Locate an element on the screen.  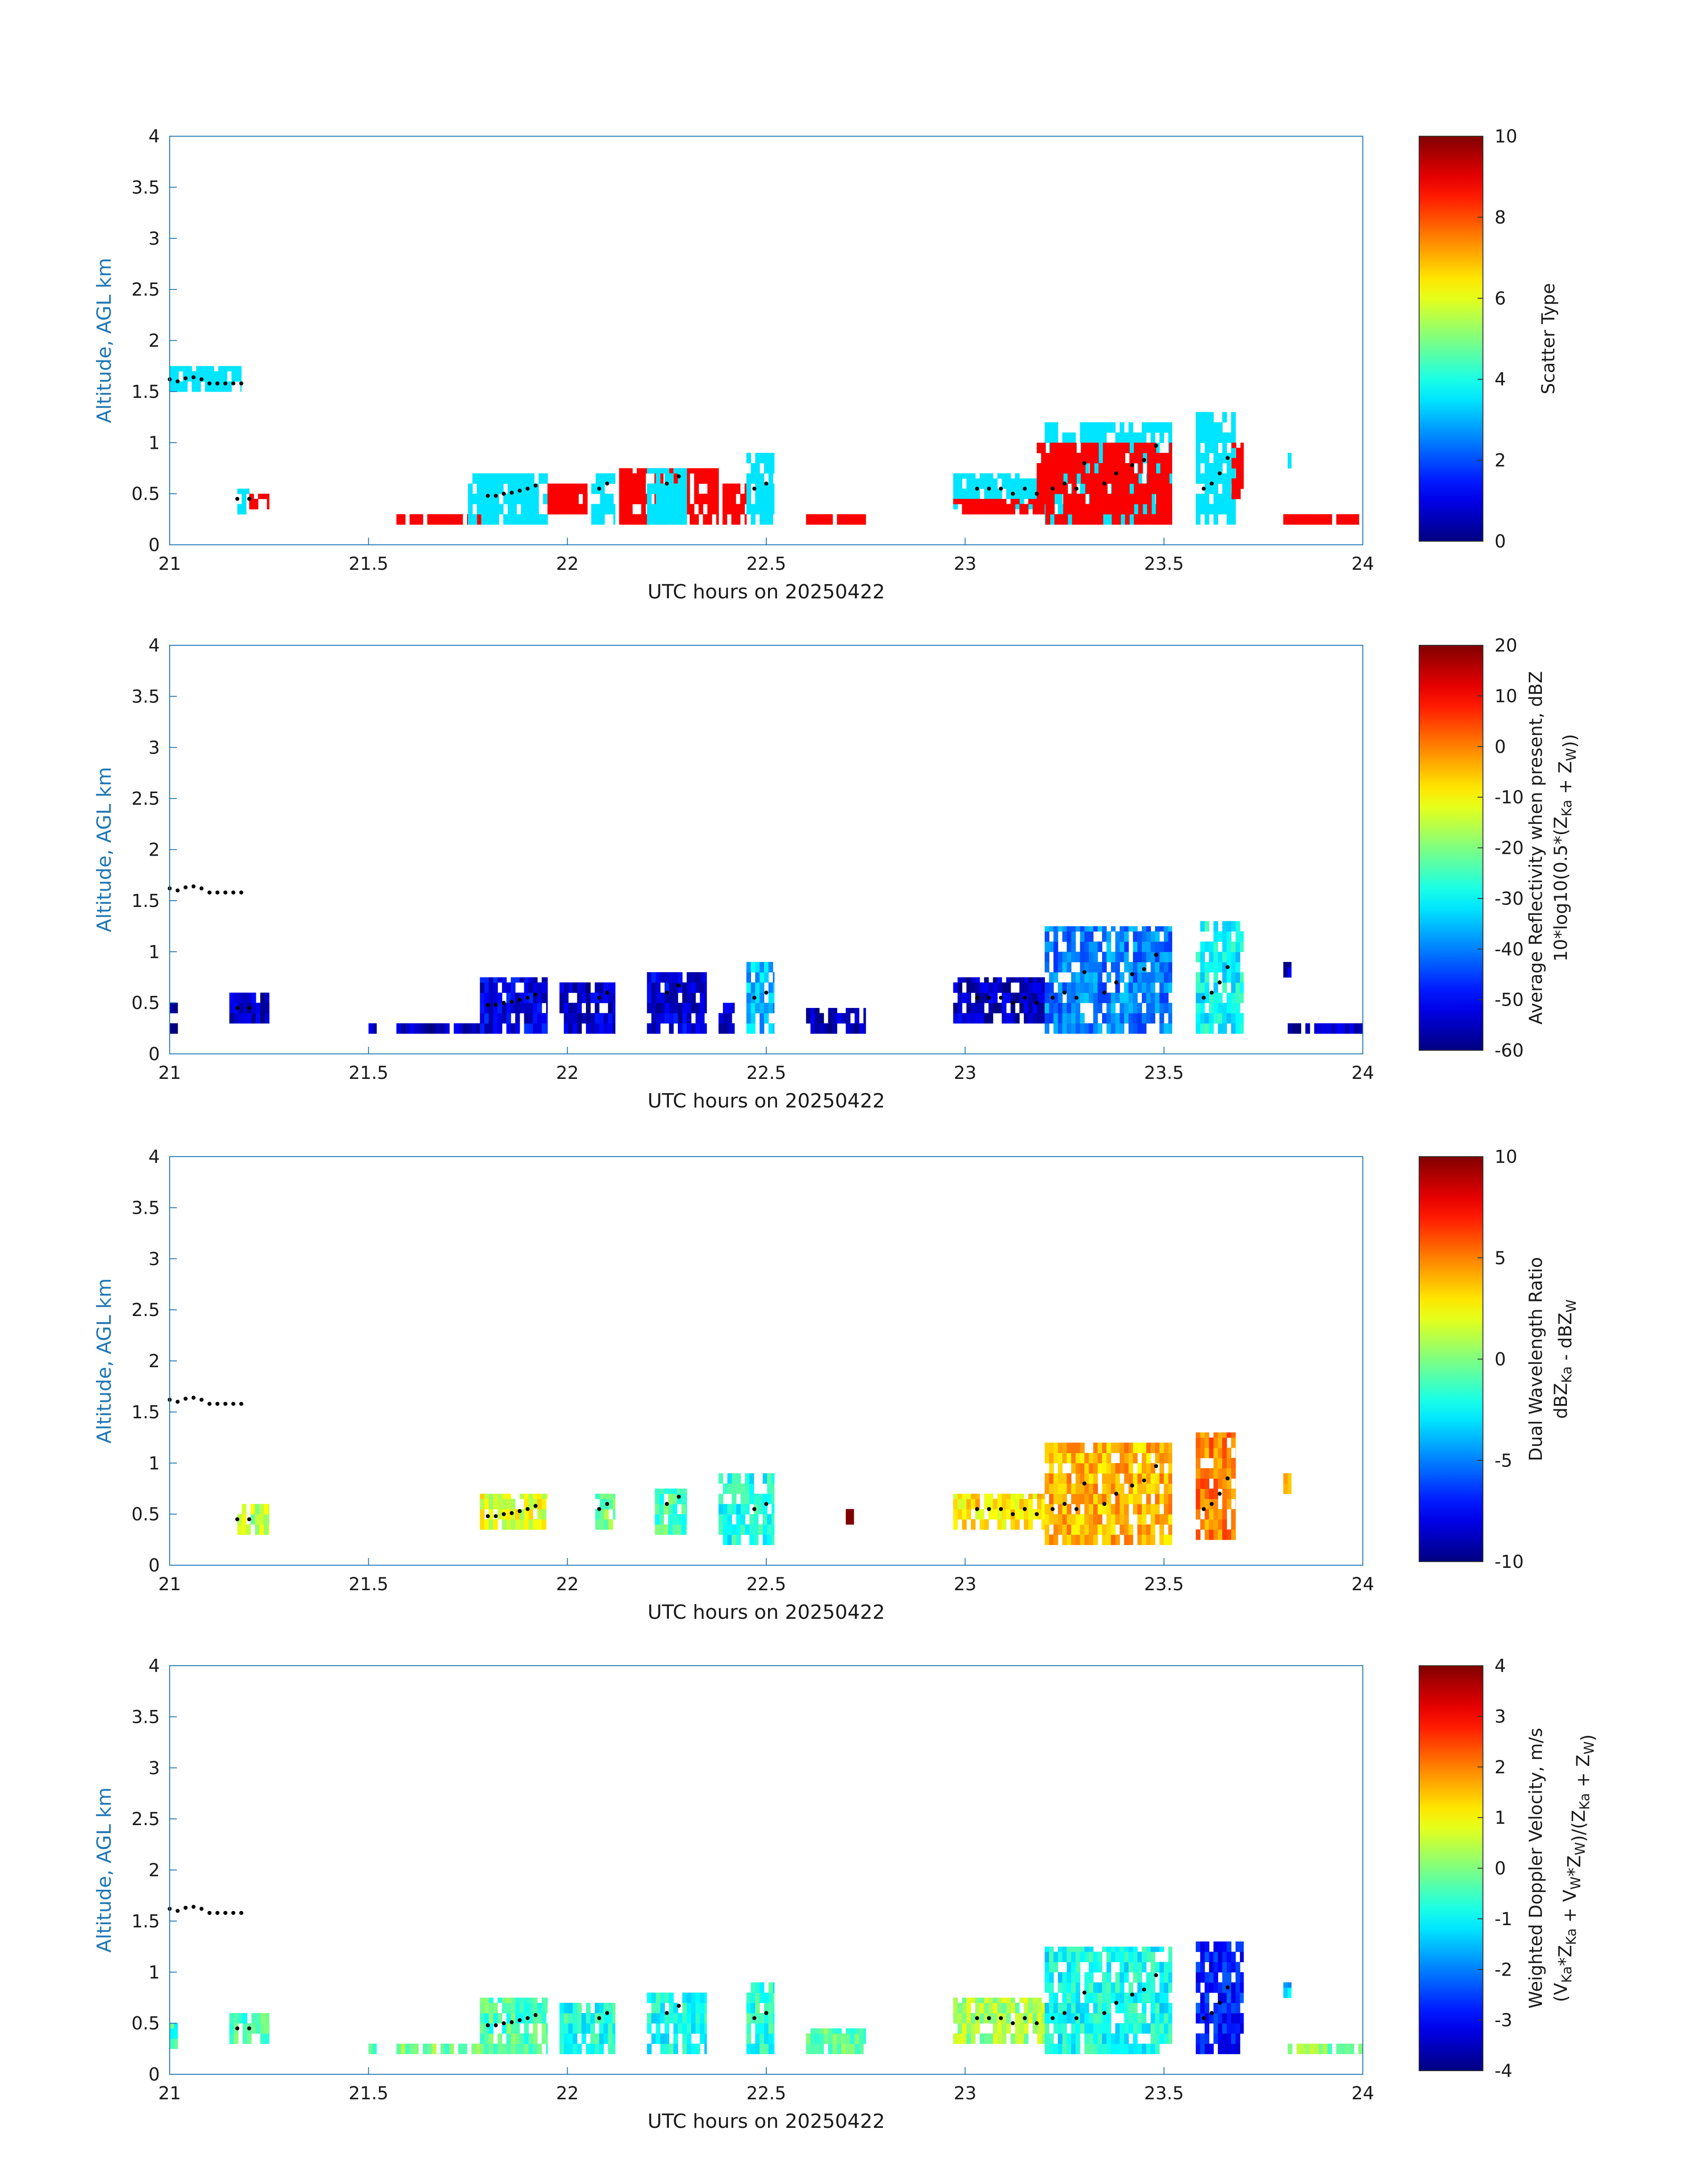
data-region is located at coordinates (1325, 1028).